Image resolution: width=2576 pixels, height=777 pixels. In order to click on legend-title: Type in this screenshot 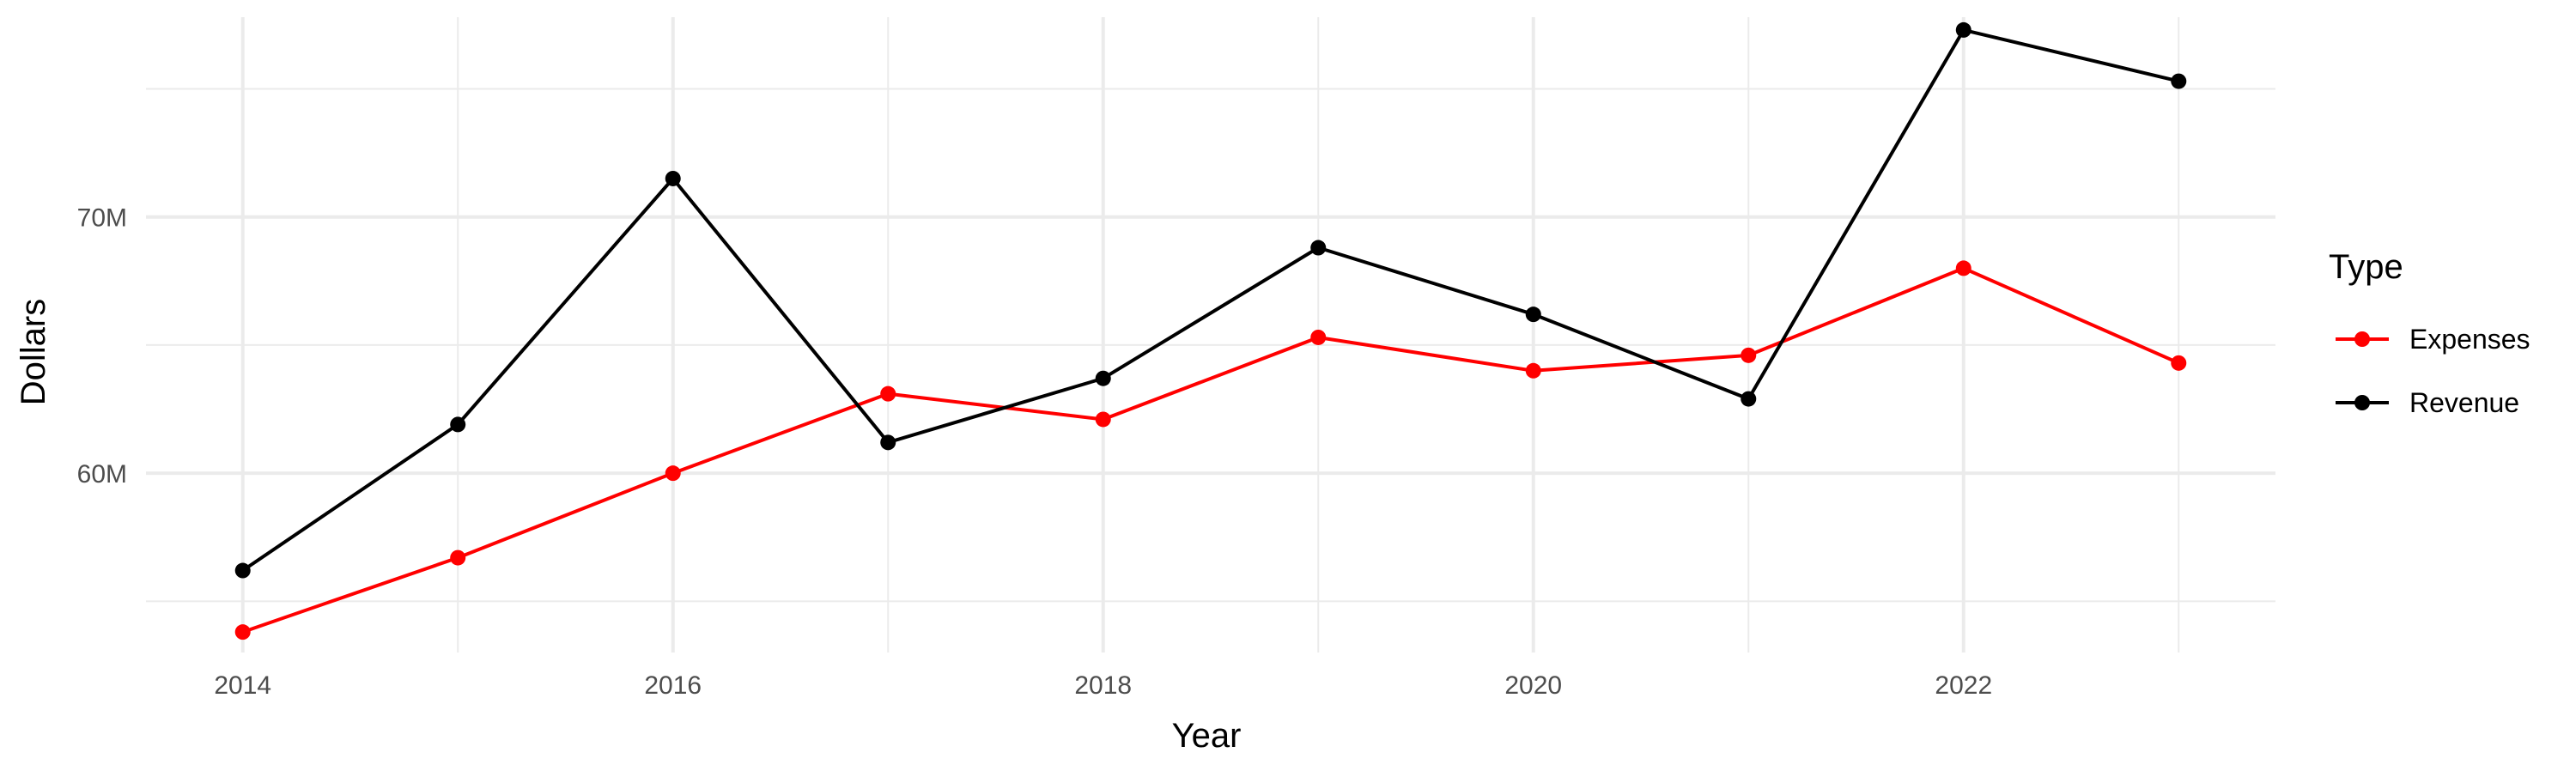, I will do `click(2366, 267)`.